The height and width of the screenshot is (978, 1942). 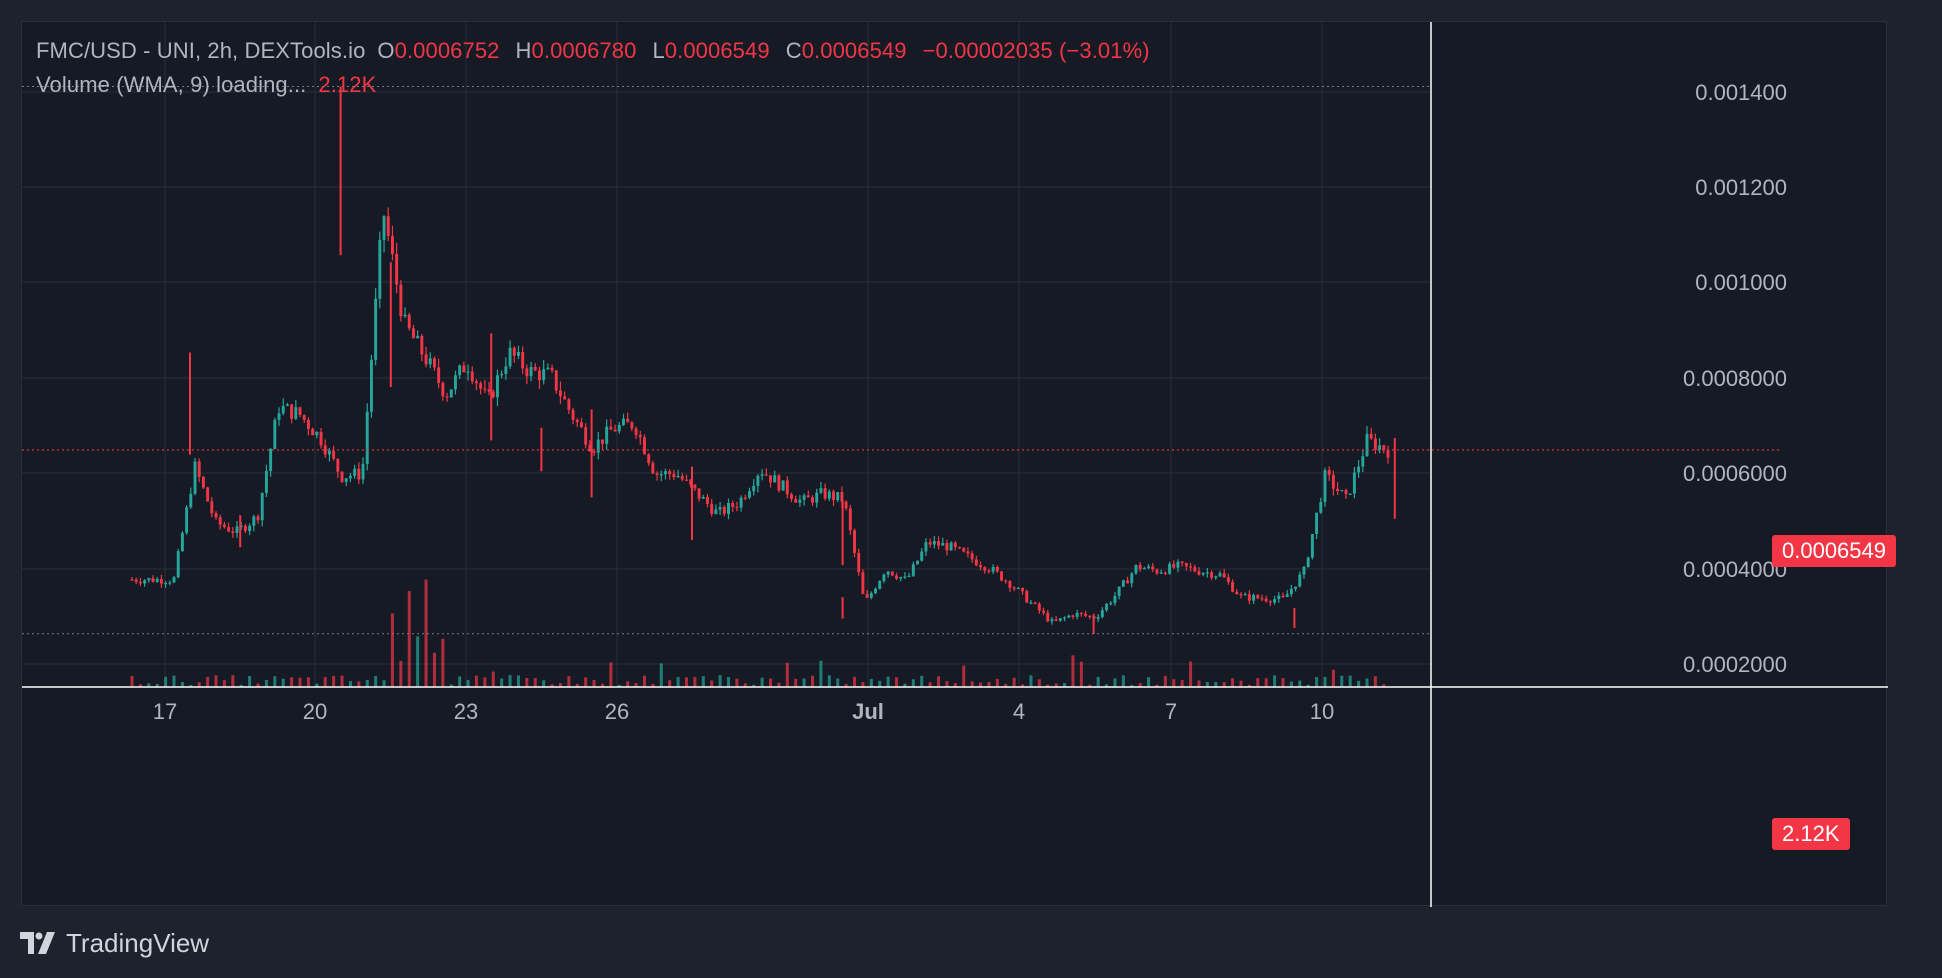 What do you see at coordinates (1322, 711) in the screenshot?
I see `x-tick-label: 10` at bounding box center [1322, 711].